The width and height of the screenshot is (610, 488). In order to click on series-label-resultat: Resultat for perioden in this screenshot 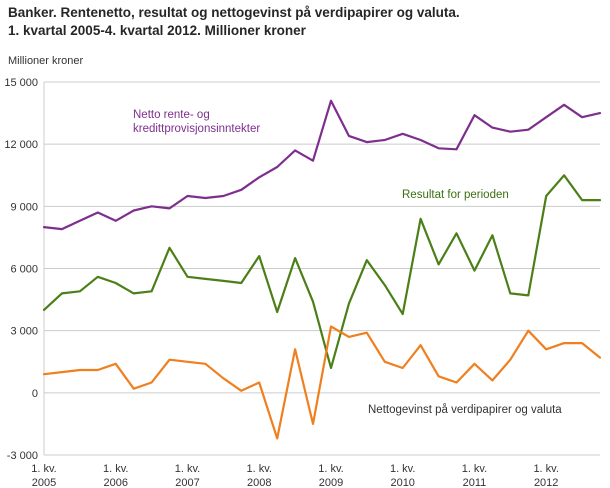, I will do `click(455, 195)`.